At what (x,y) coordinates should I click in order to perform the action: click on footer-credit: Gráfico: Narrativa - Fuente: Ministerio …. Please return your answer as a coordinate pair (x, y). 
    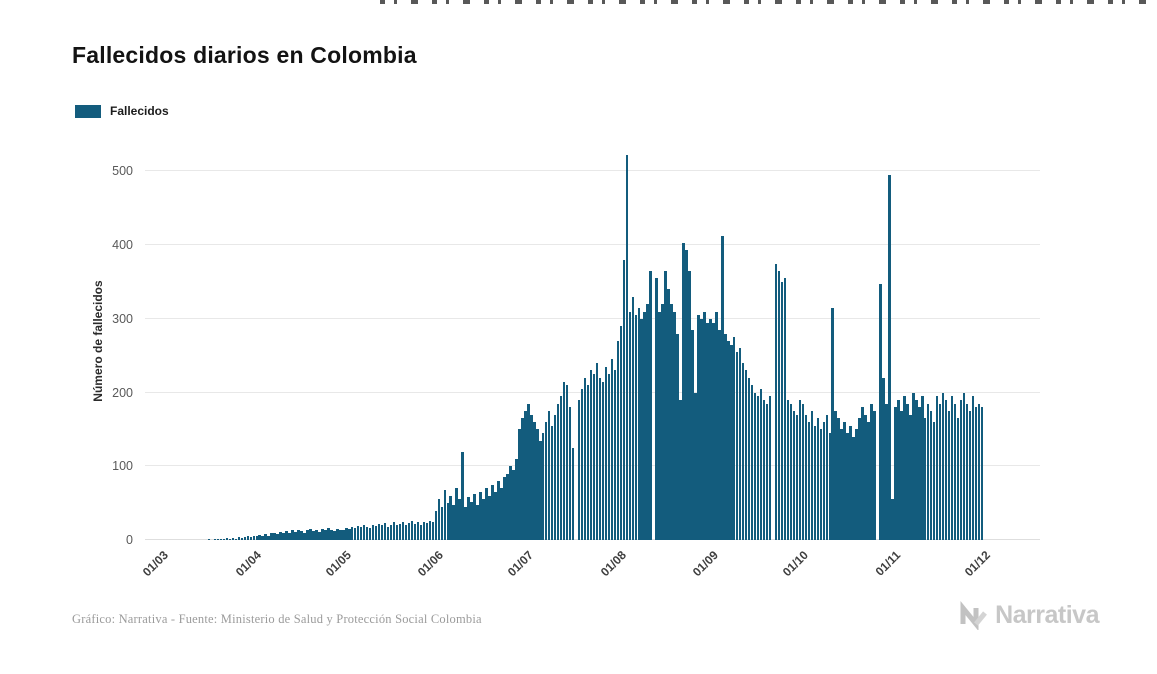
    Looking at the image, I should click on (277, 619).